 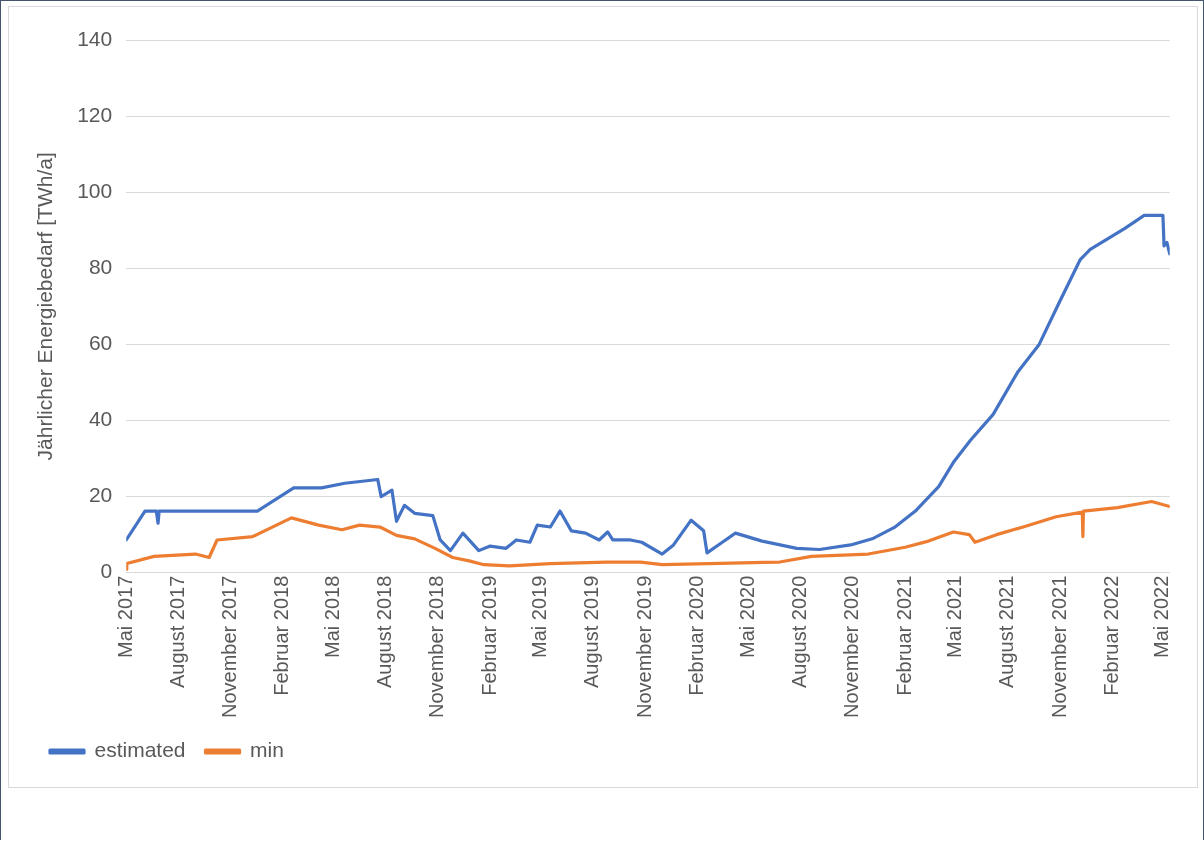 What do you see at coordinates (140, 750) in the screenshot?
I see `legend-label: estimated` at bounding box center [140, 750].